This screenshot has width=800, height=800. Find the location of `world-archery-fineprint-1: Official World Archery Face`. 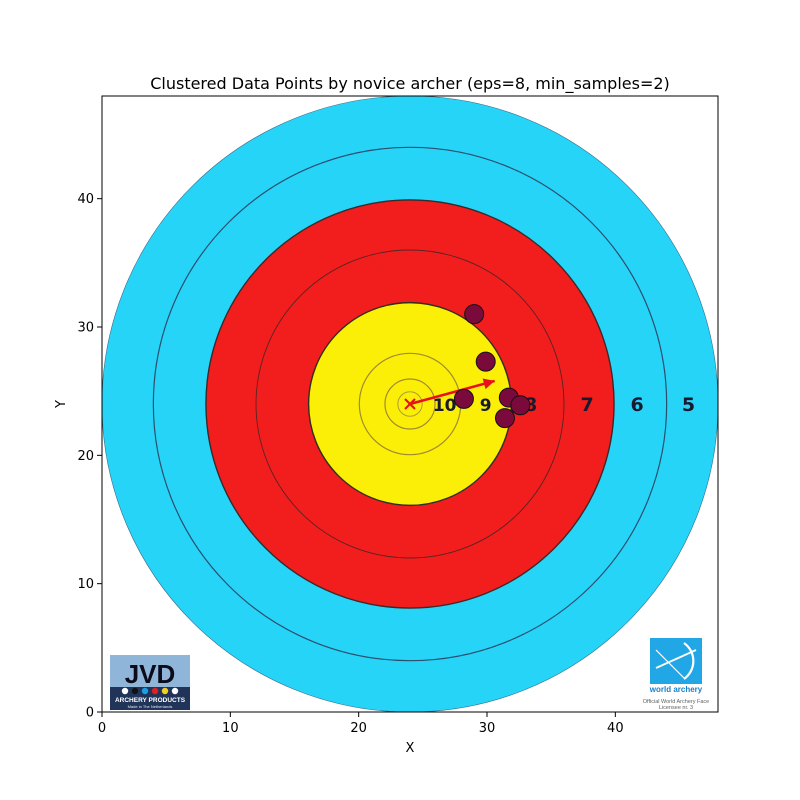

world-archery-fineprint-1: Official World Archery Face is located at coordinates (676, 702).